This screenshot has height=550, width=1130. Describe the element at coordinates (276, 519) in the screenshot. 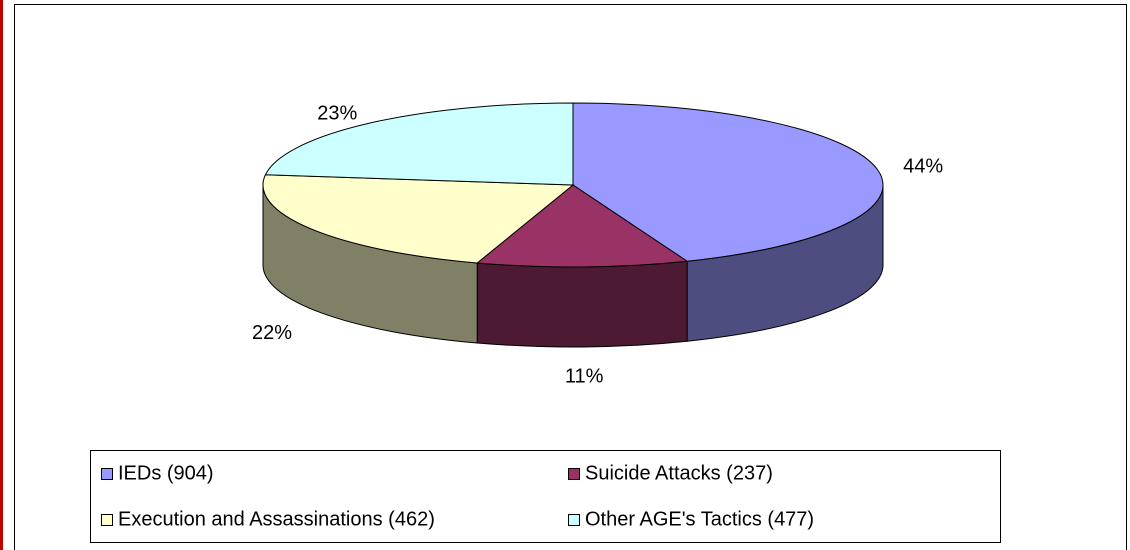

I see `legend-label: Execution and Assassinations (462)` at that location.